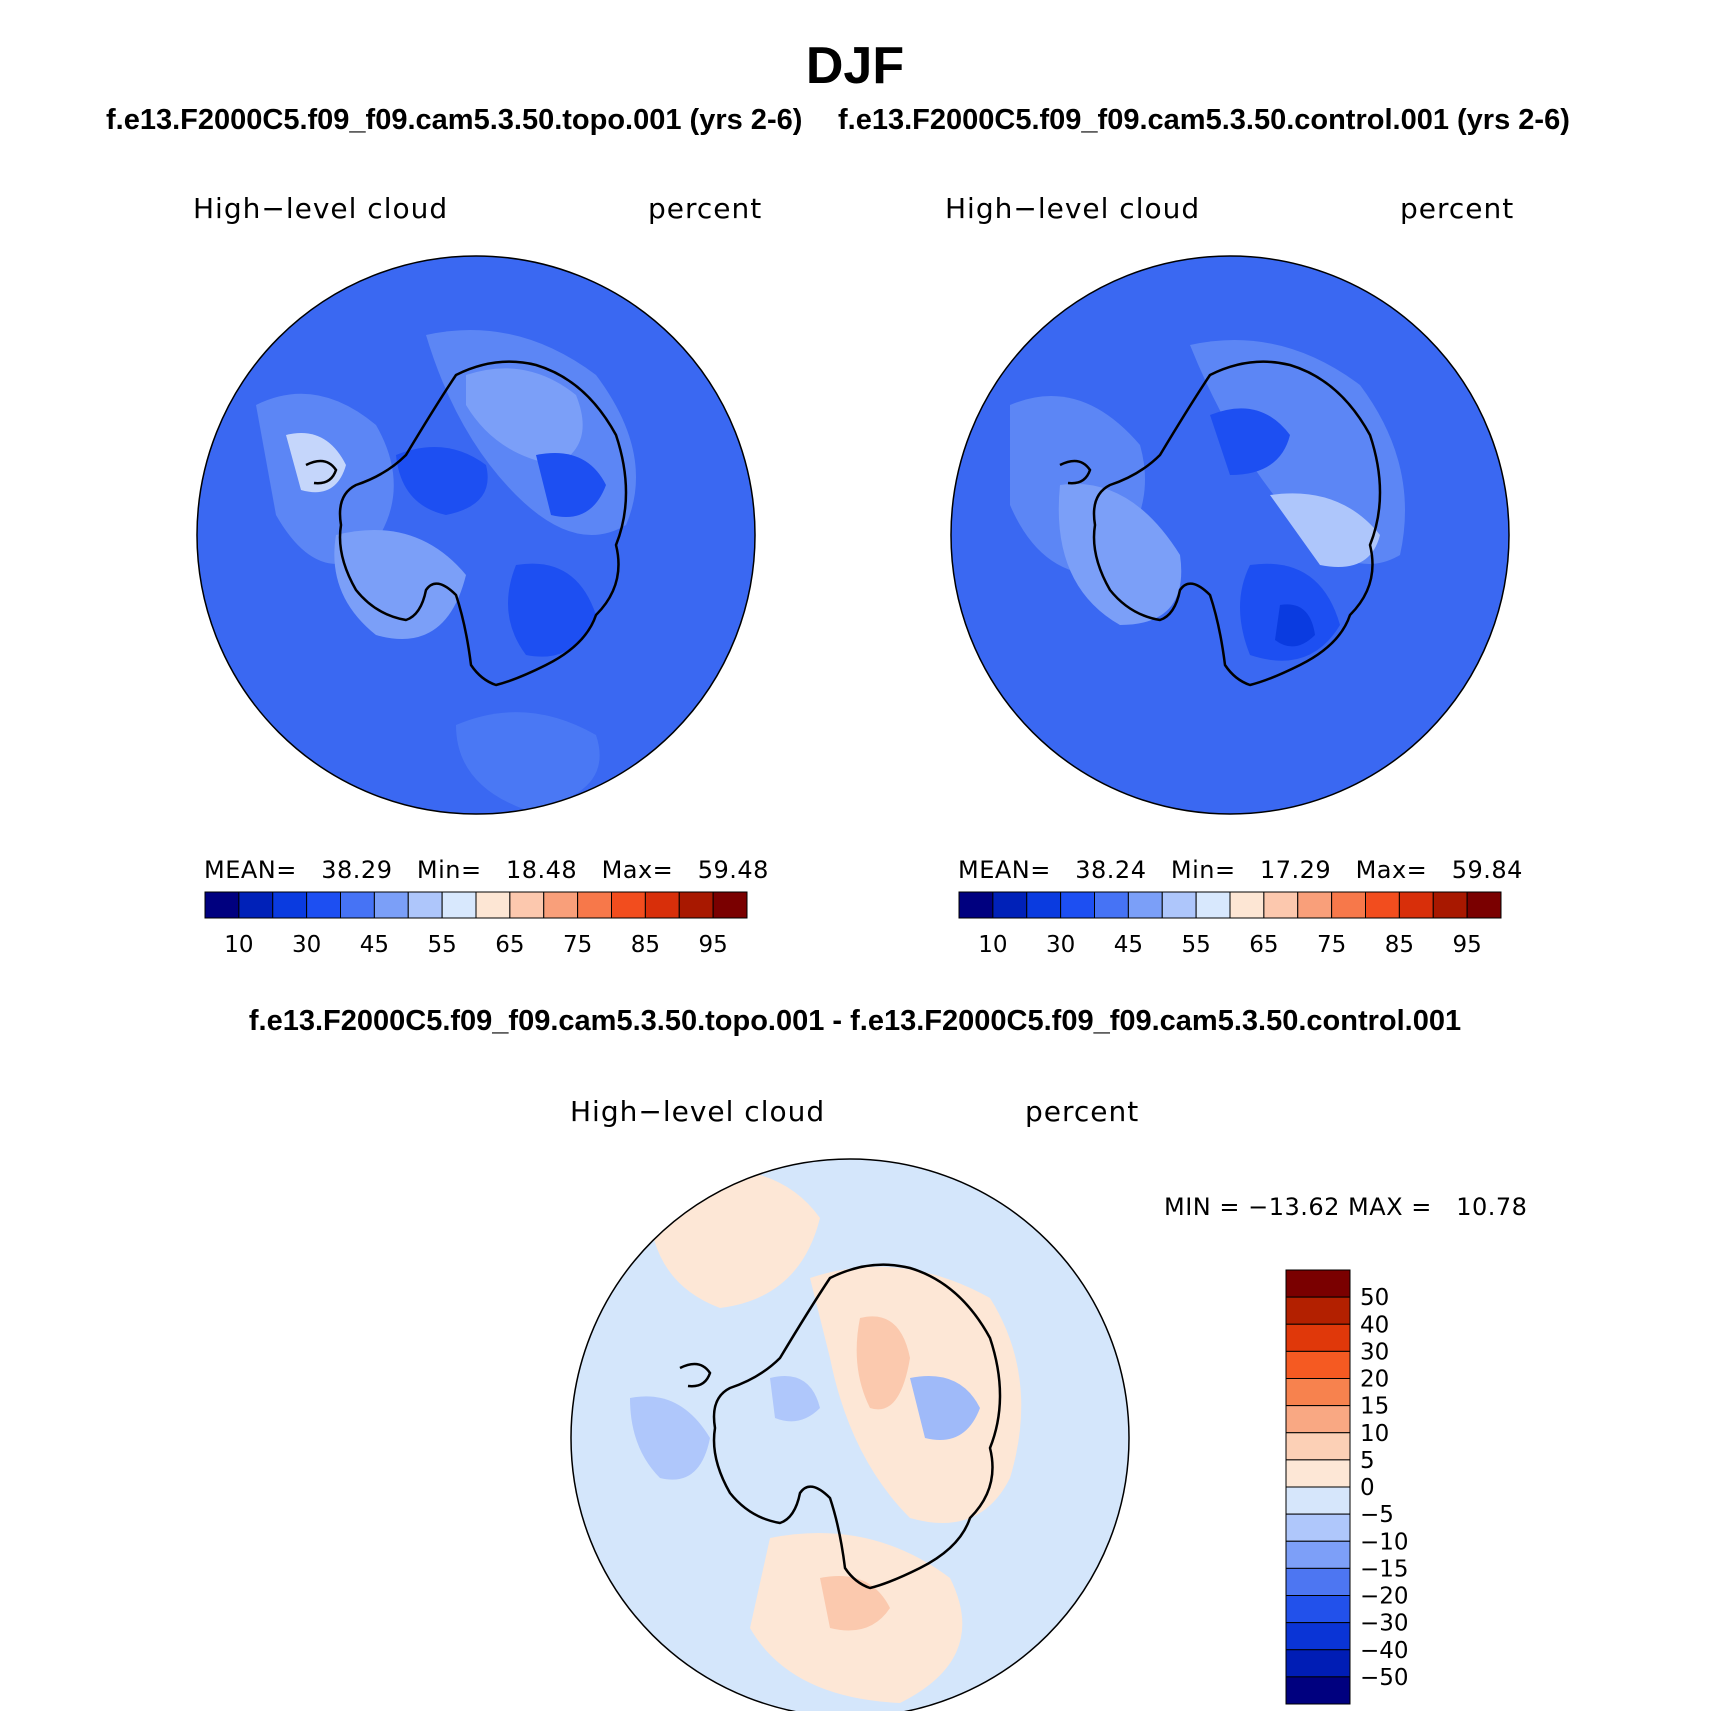 This screenshot has width=1710, height=1711. Describe the element at coordinates (1111, 870) in the screenshot. I see `panel-2-mean: 38.24` at that location.